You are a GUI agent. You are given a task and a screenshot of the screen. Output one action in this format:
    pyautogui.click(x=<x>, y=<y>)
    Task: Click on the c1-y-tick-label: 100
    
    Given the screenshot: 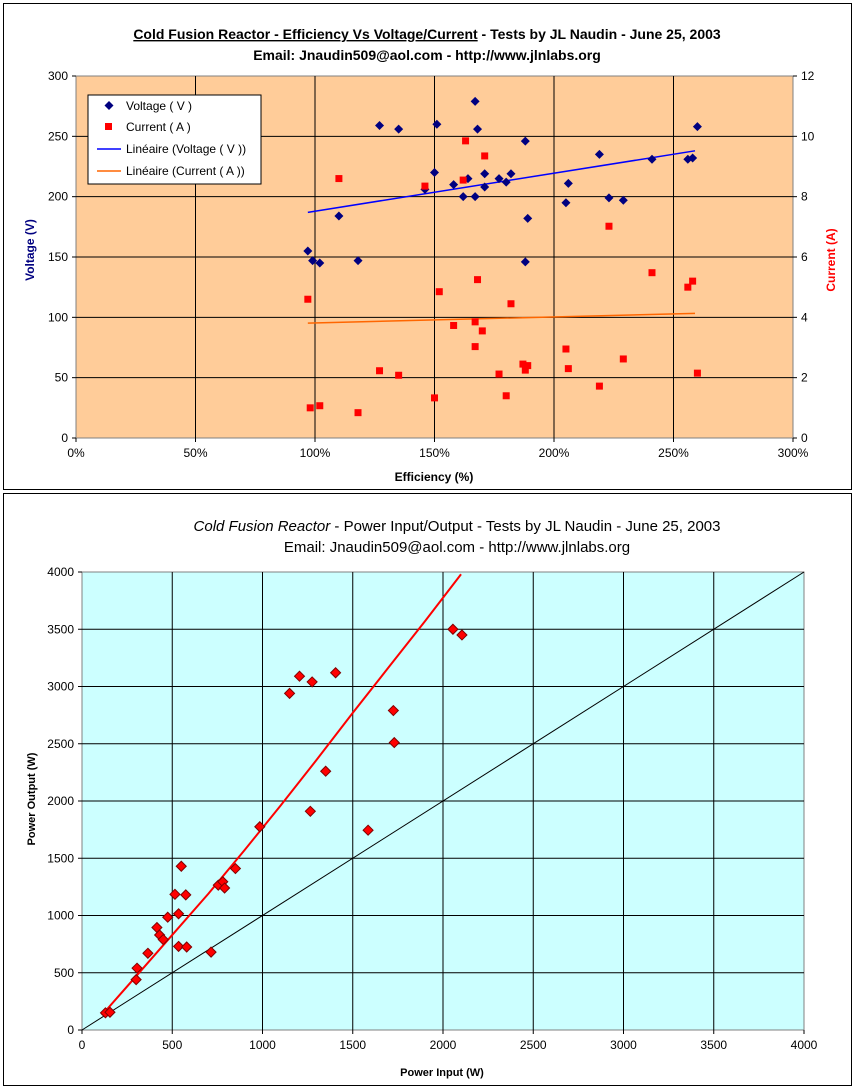 What is the action you would take?
    pyautogui.click(x=58, y=317)
    